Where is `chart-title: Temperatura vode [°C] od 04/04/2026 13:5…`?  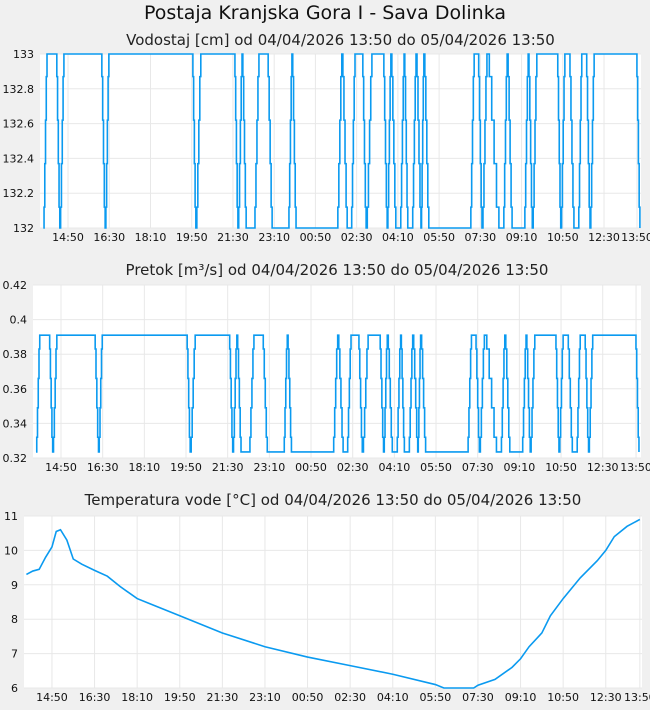
chart-title: Temperatura vode [°C] od 04/04/2026 13:5… is located at coordinates (333, 500).